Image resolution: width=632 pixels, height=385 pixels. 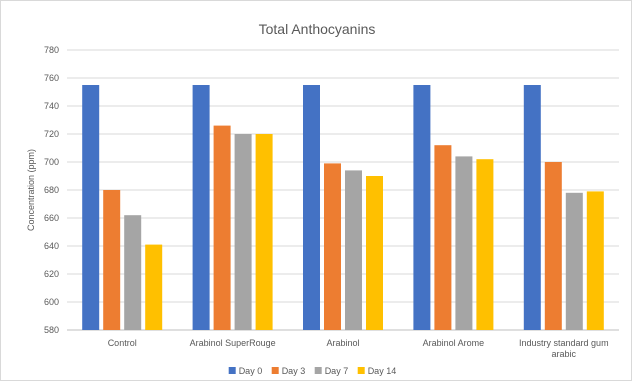 I want to click on legend: Day 0 Day 3 Day 7 Day 14, so click(x=312, y=371).